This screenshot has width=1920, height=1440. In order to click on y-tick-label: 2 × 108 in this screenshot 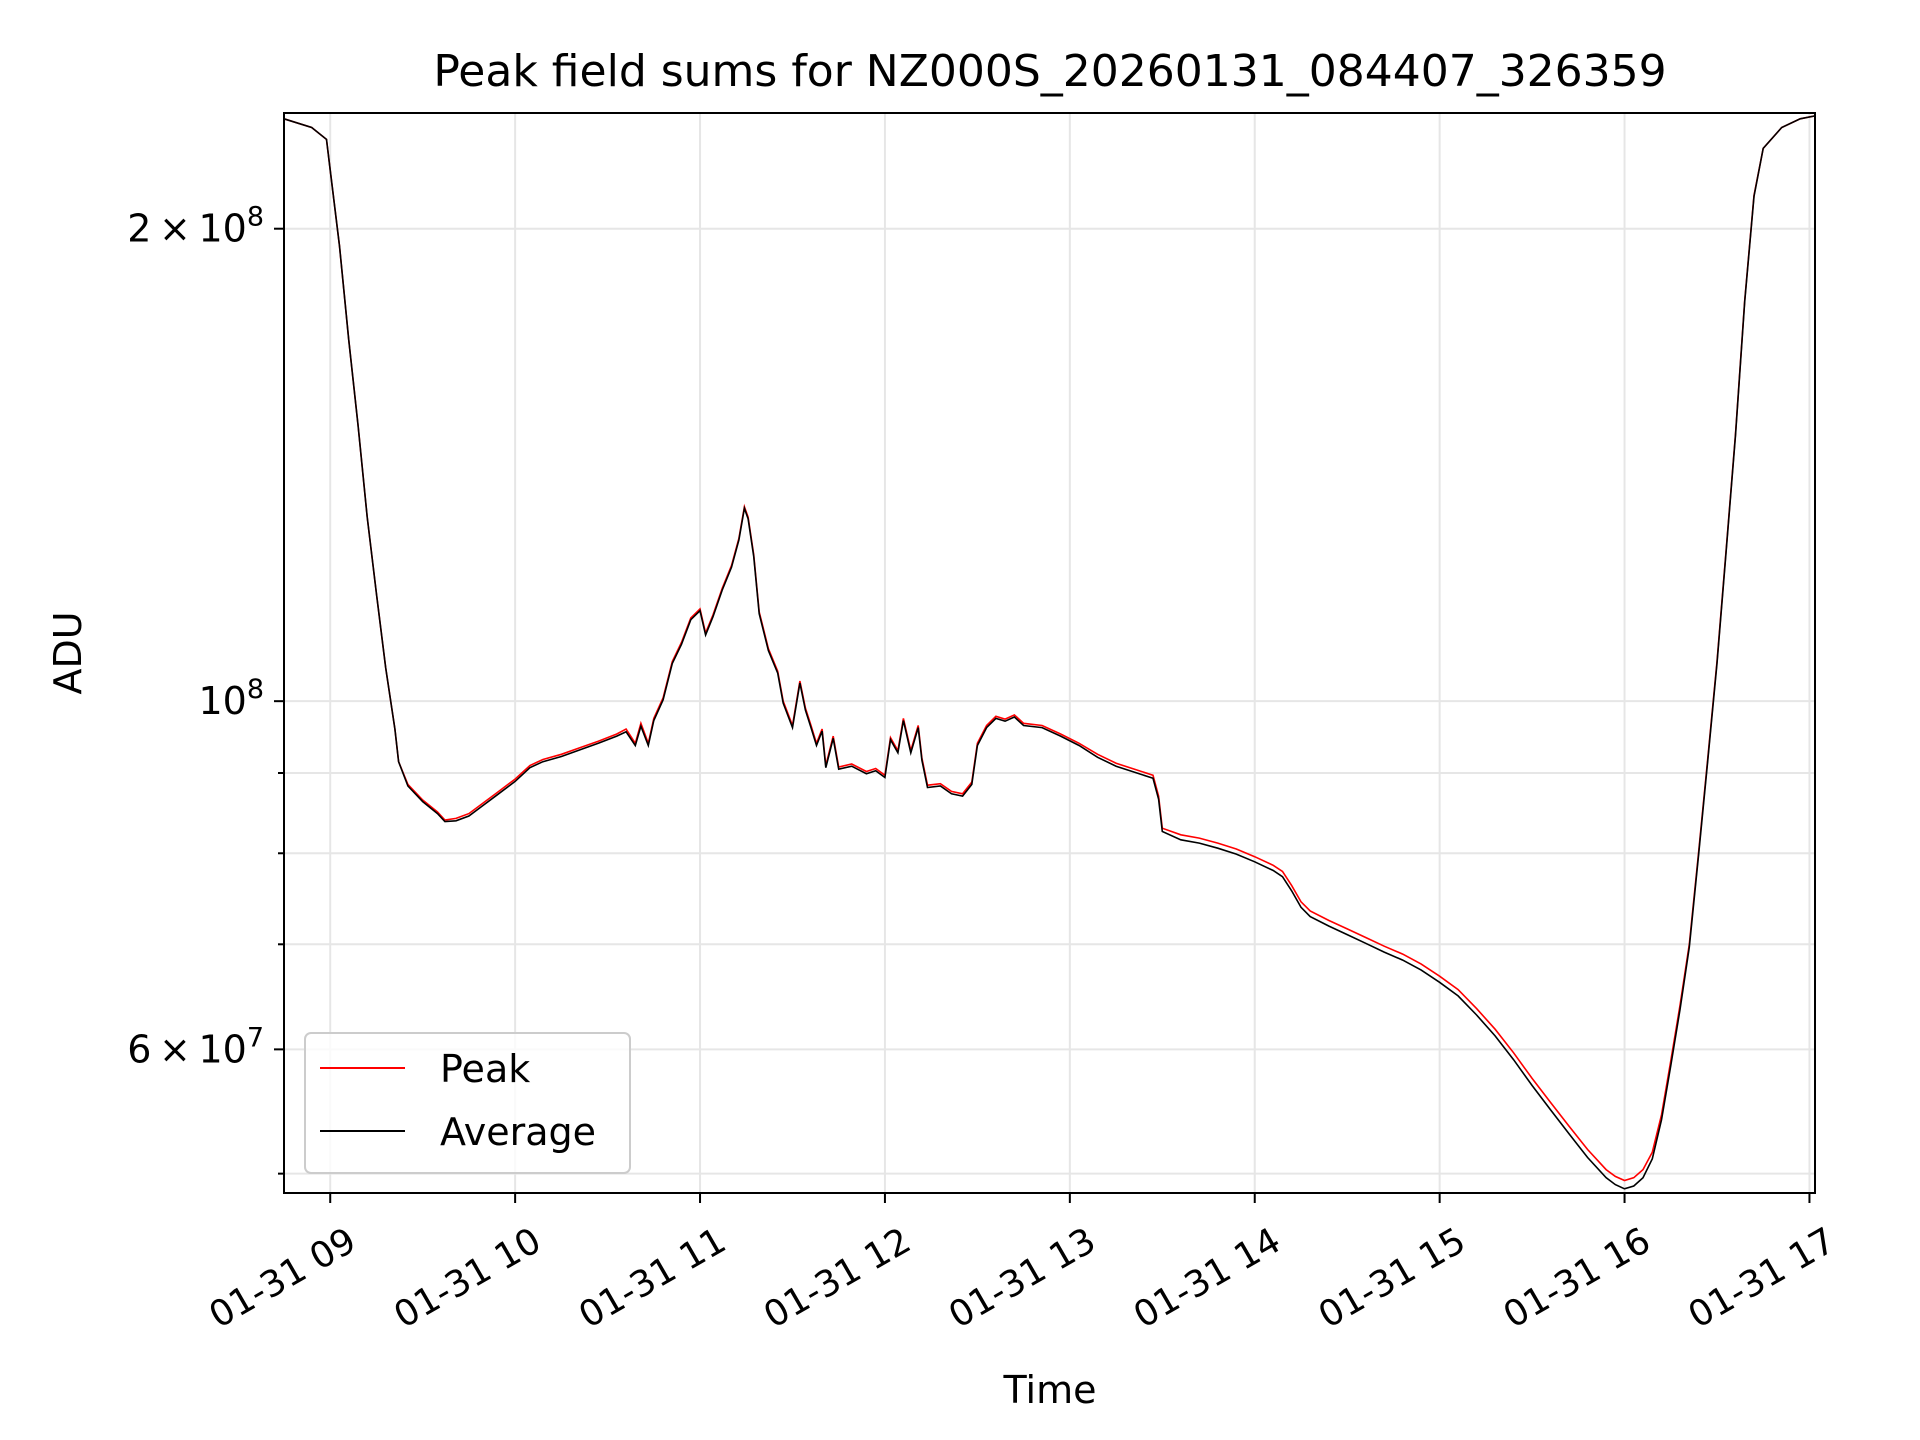, I will do `click(195, 226)`.